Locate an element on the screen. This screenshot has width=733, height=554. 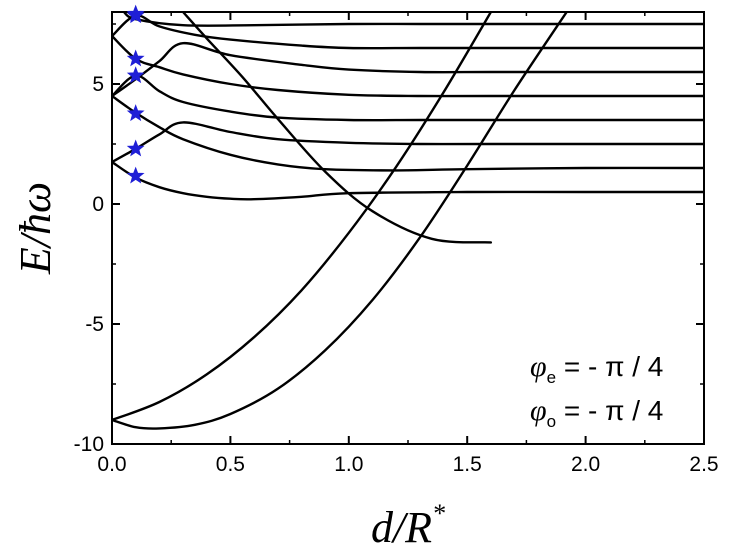
y-axis-title: E/ħω is located at coordinates (35, 228).